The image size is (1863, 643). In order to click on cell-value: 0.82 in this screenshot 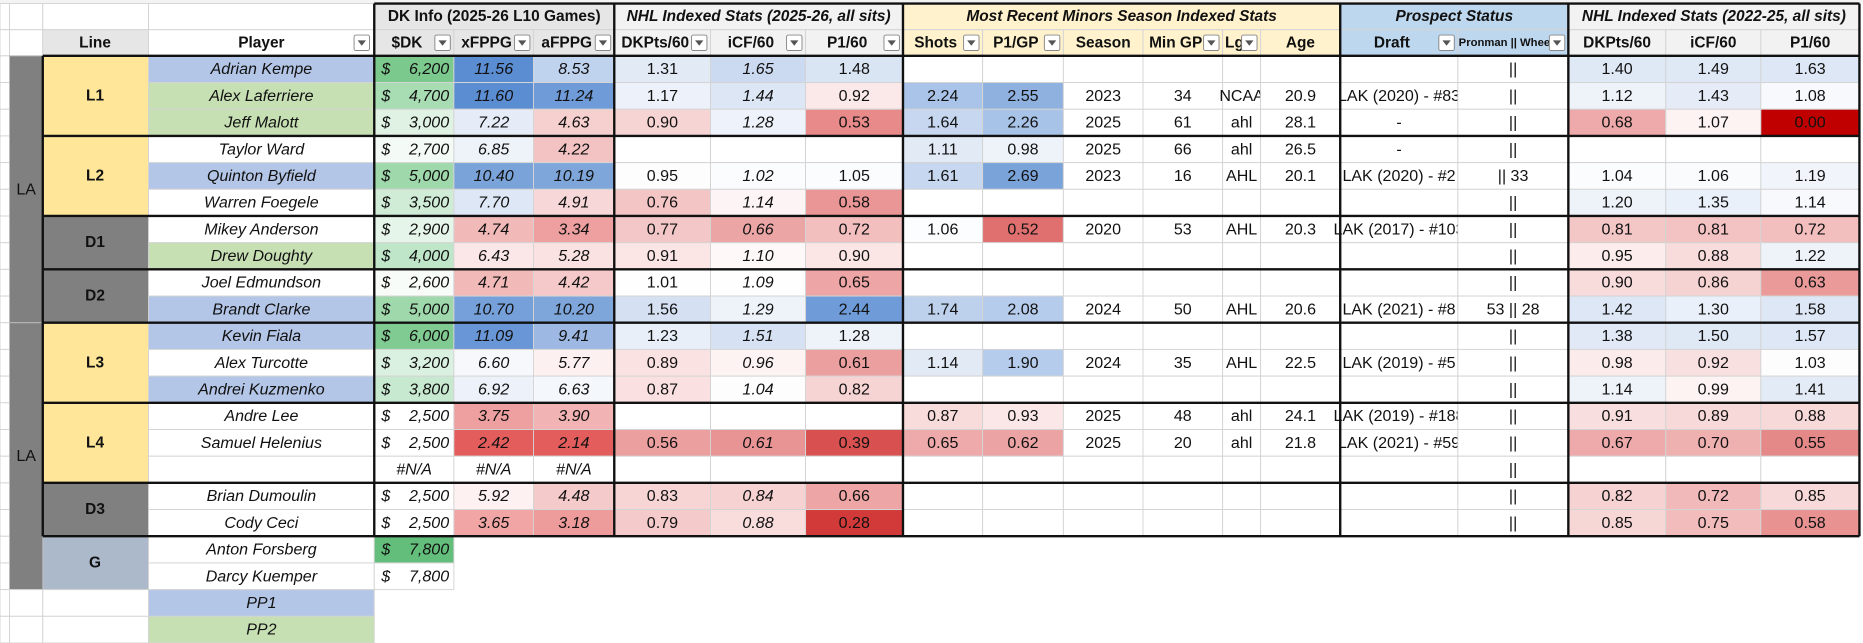, I will do `click(1616, 496)`.